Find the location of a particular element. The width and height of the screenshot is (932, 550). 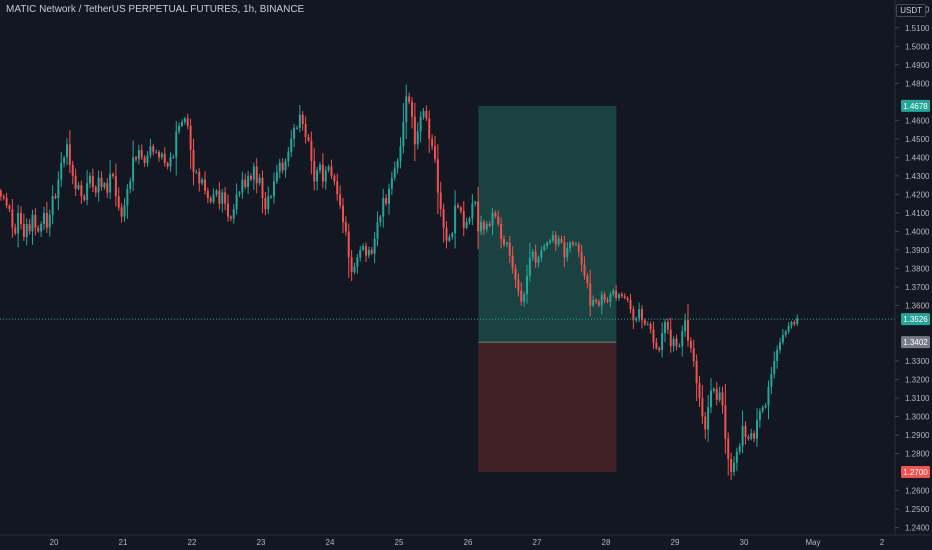

currency-label: USDT is located at coordinates (911, 10).